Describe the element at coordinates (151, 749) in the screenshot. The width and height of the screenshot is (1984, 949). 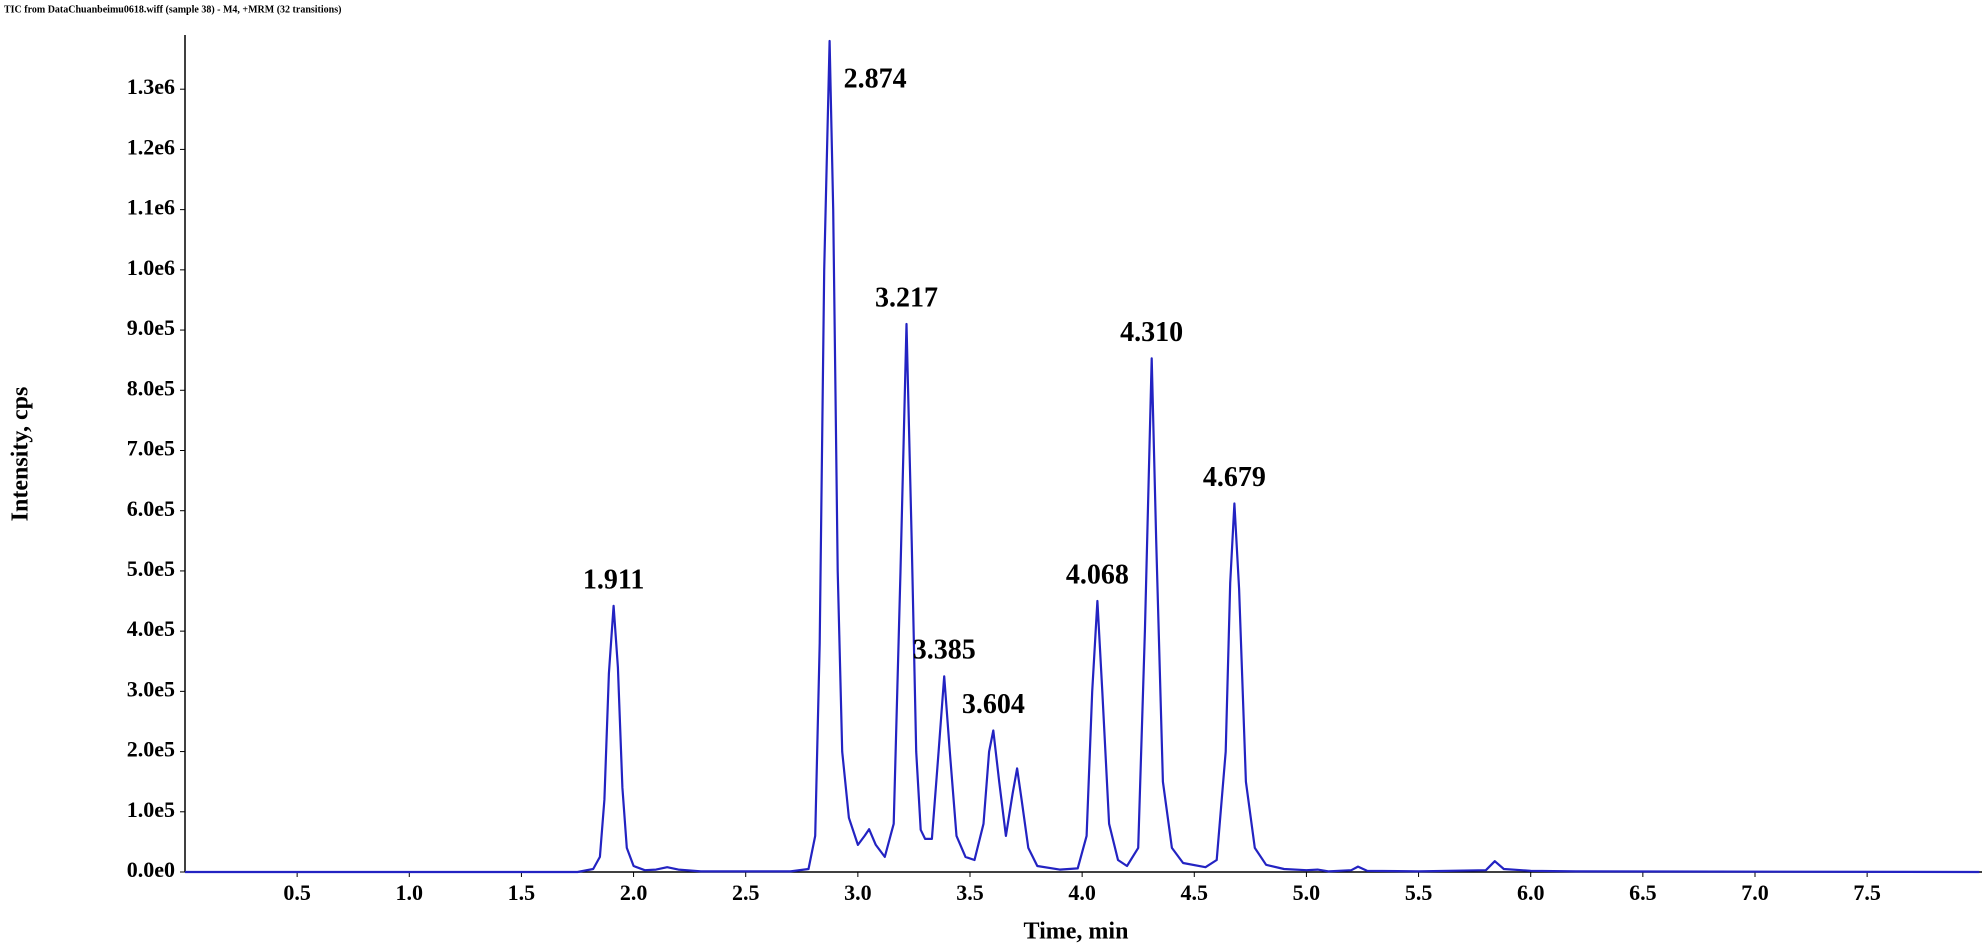
I see `y-tick-label: 2.0e5` at that location.